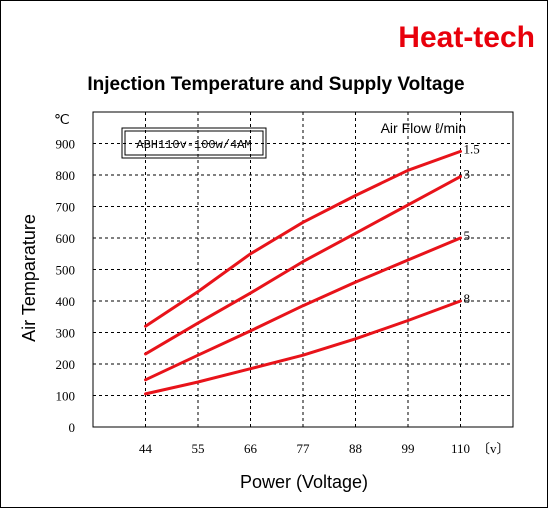  Describe the element at coordinates (467, 174) in the screenshot. I see `series-label: 3` at that location.